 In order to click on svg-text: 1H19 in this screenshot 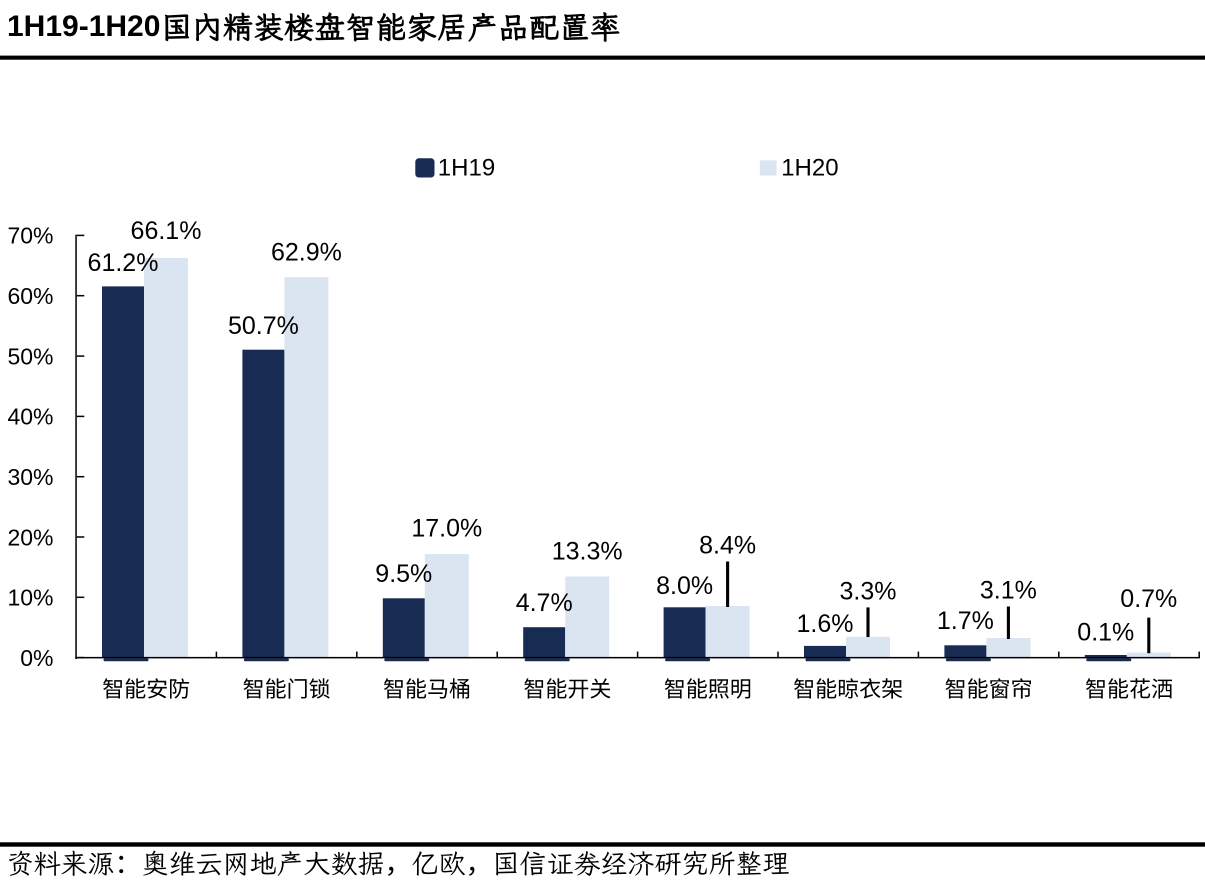, I will do `click(466, 168)`.